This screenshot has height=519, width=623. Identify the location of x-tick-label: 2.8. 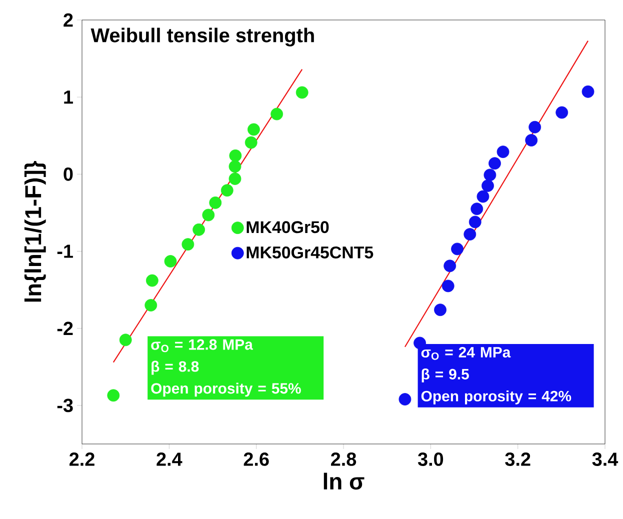
(343, 459).